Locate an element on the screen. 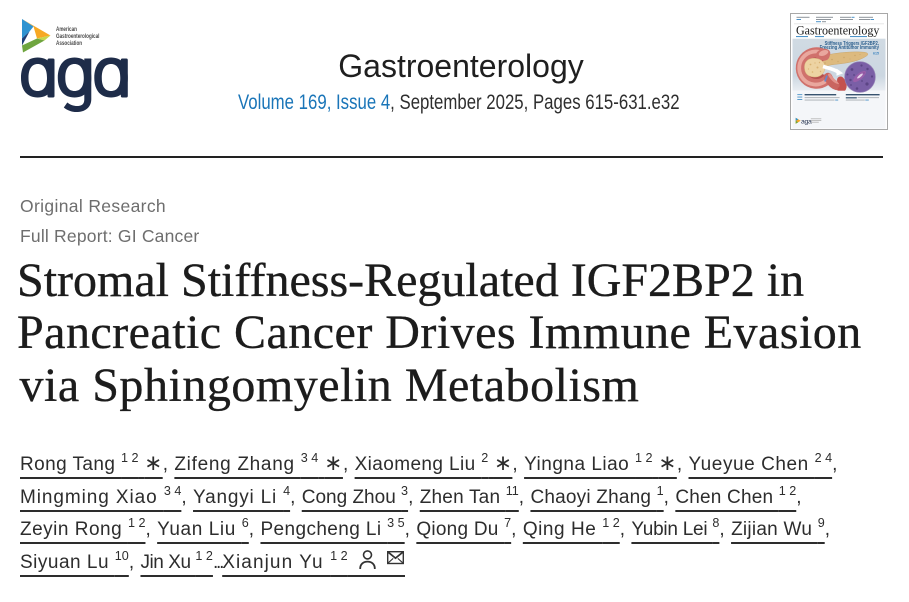 Image resolution: width=909 pixels, height=602 pixels. svg-text: aga is located at coordinates (806, 122).